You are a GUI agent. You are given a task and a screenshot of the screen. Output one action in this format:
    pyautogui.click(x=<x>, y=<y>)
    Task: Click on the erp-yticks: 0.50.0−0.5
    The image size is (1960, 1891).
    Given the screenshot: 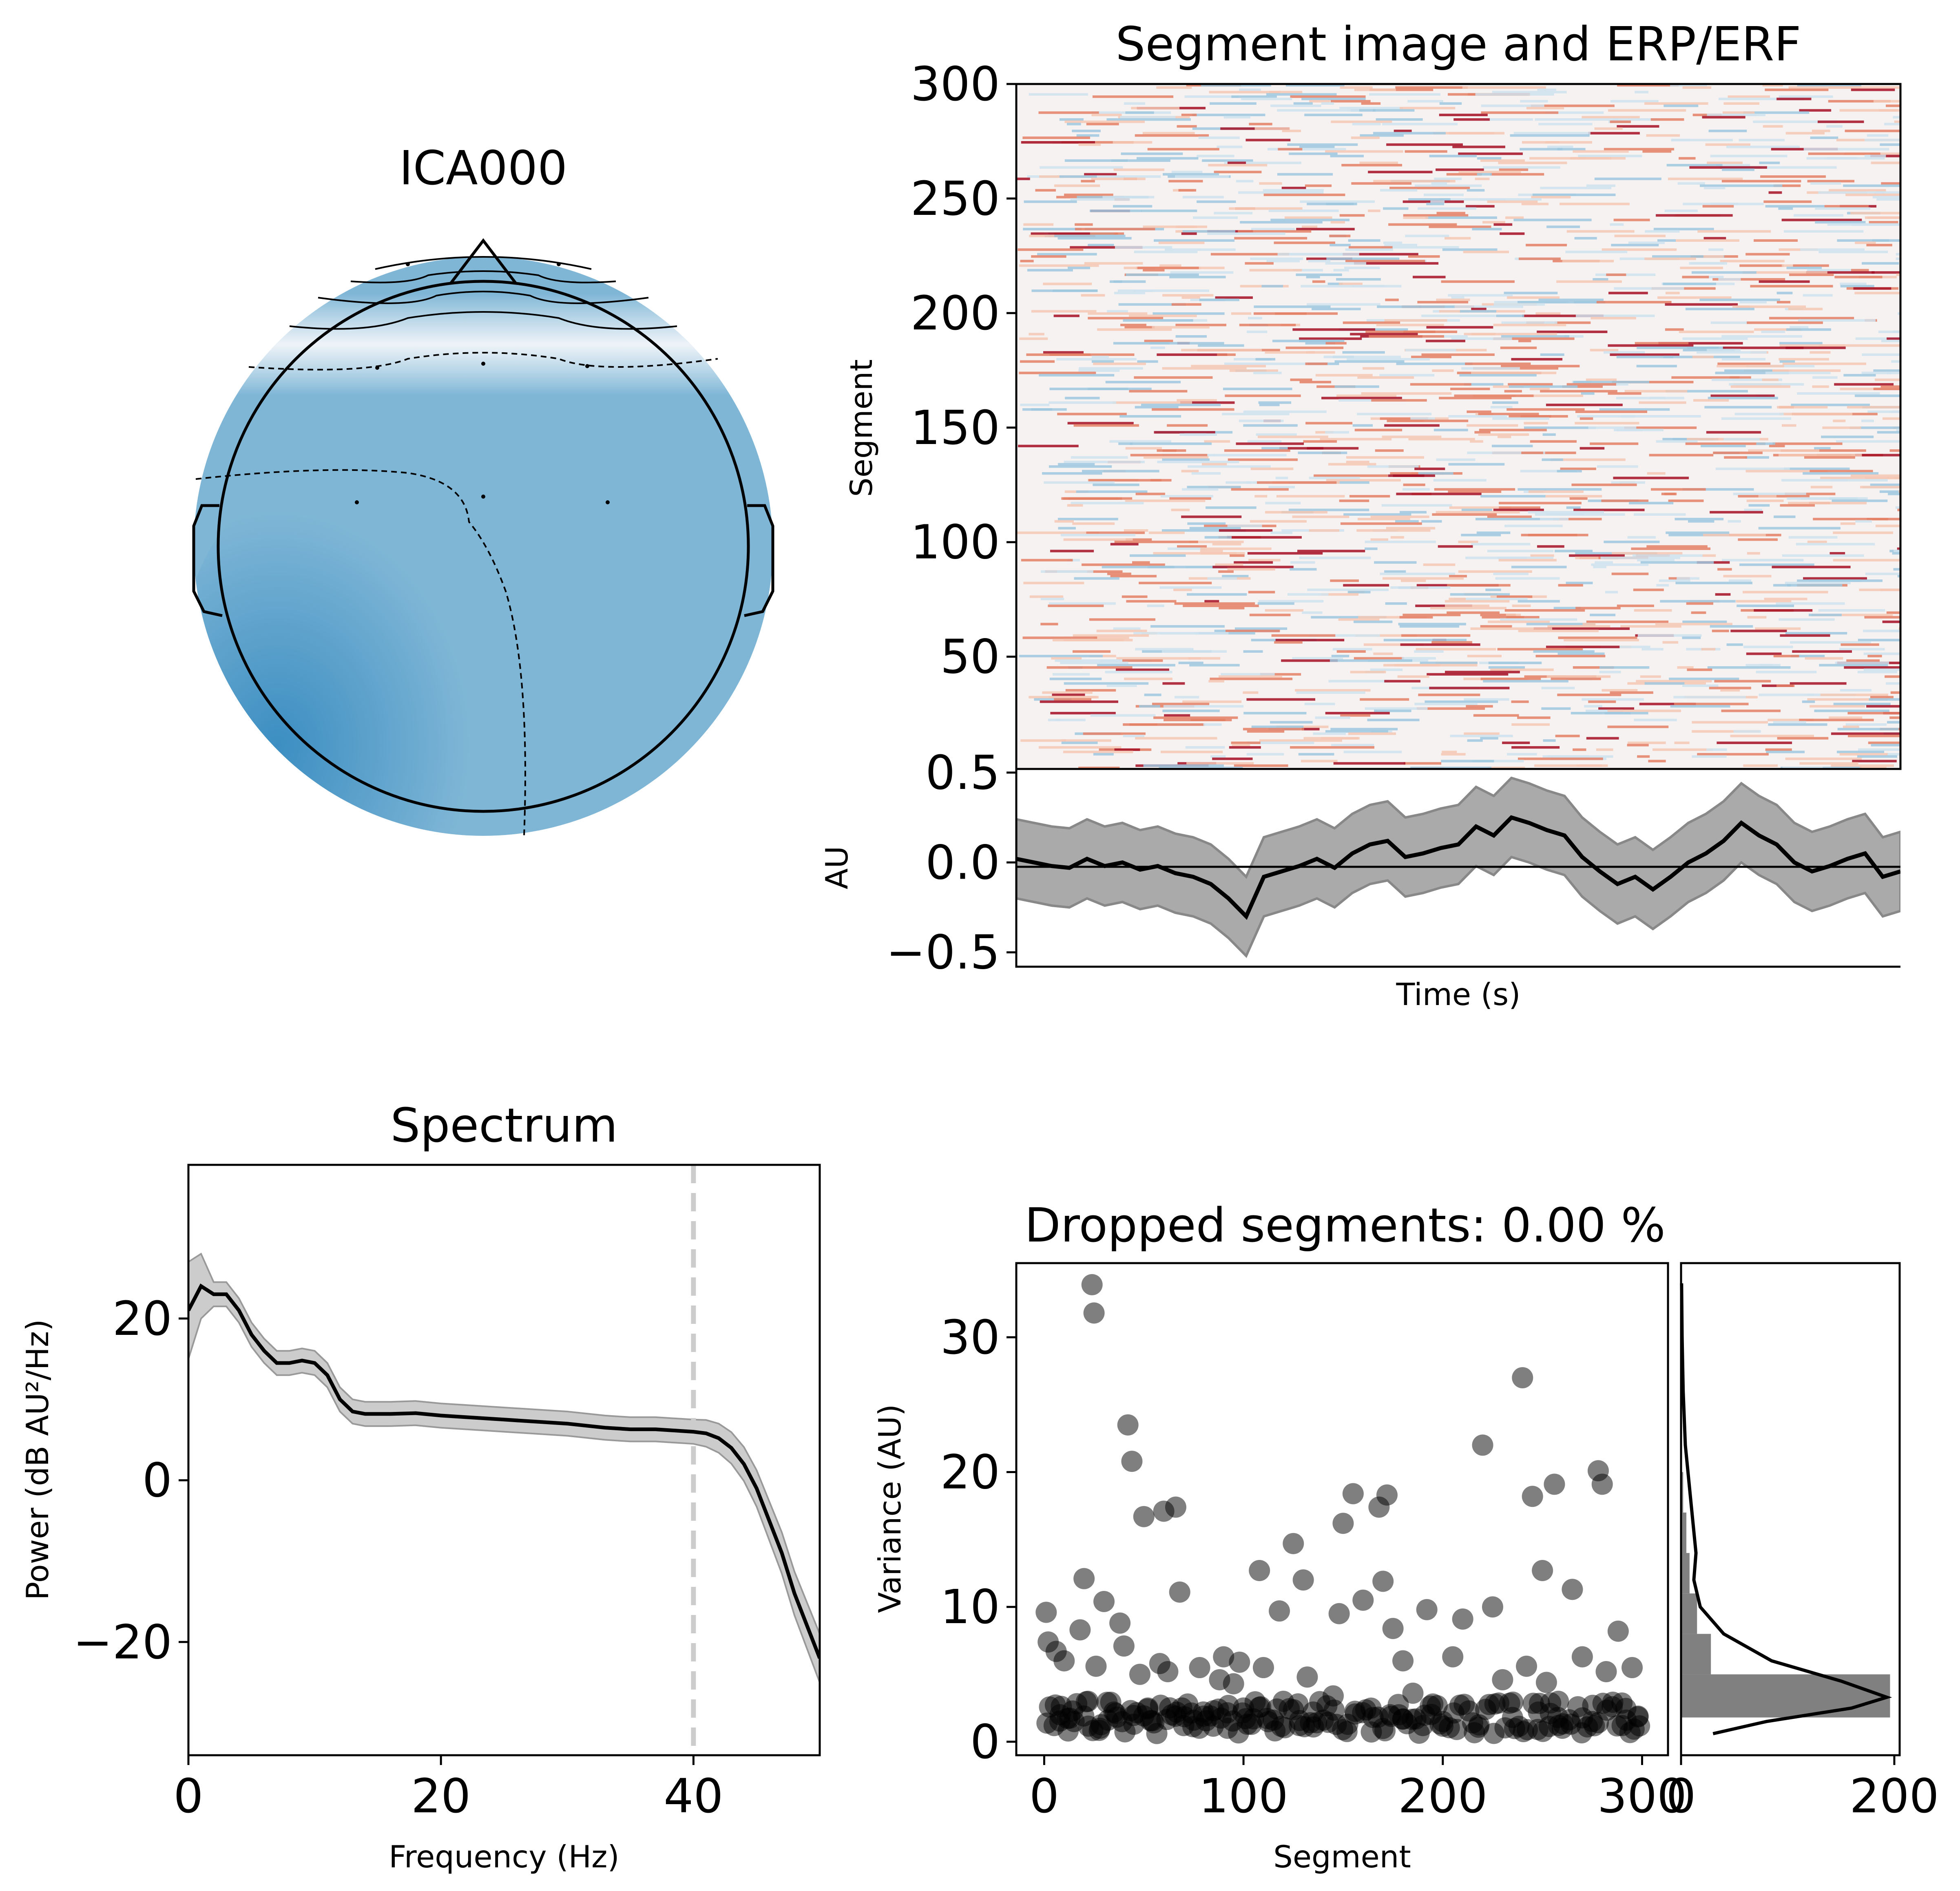 What is the action you would take?
    pyautogui.click(x=951, y=863)
    